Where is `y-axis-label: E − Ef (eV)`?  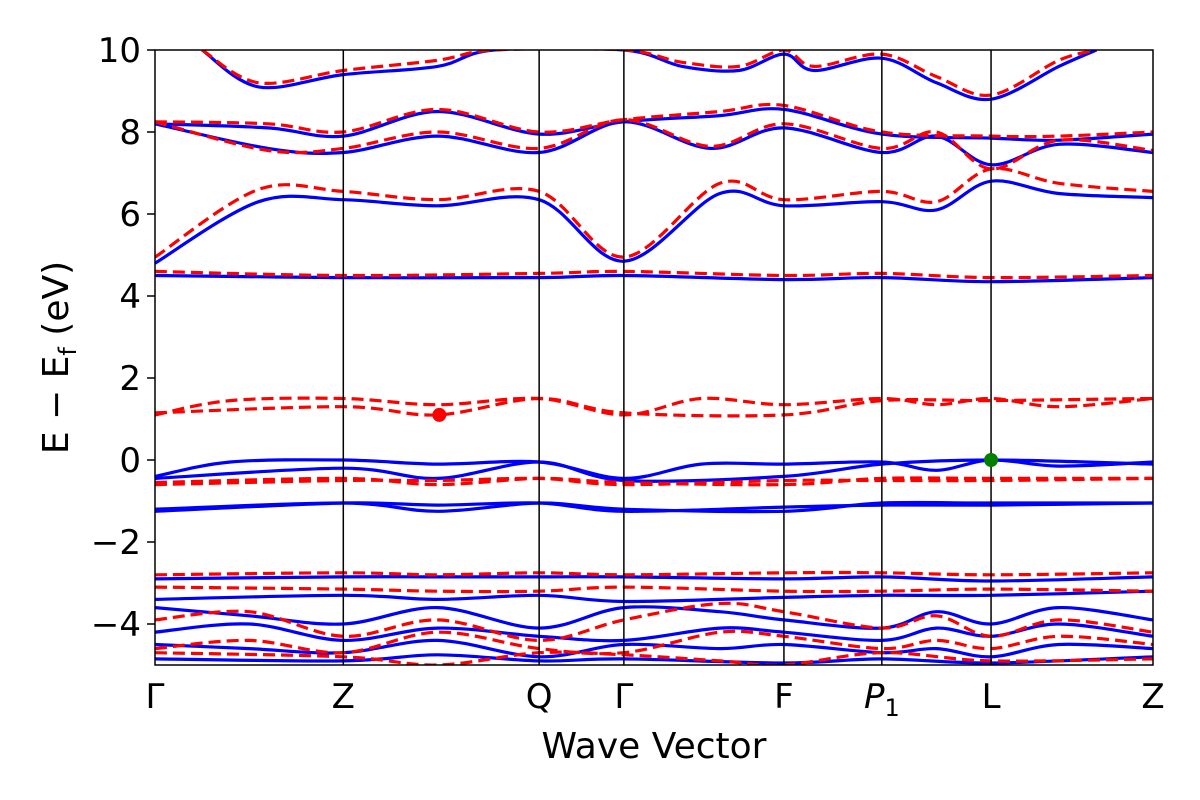 y-axis-label: E − Ef (eV) is located at coordinates (59, 357).